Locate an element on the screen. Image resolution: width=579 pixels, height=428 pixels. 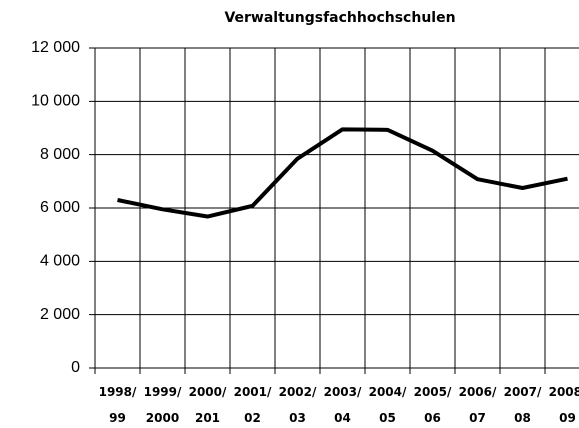
y-tick-label: 12 000 is located at coordinates (55, 47).